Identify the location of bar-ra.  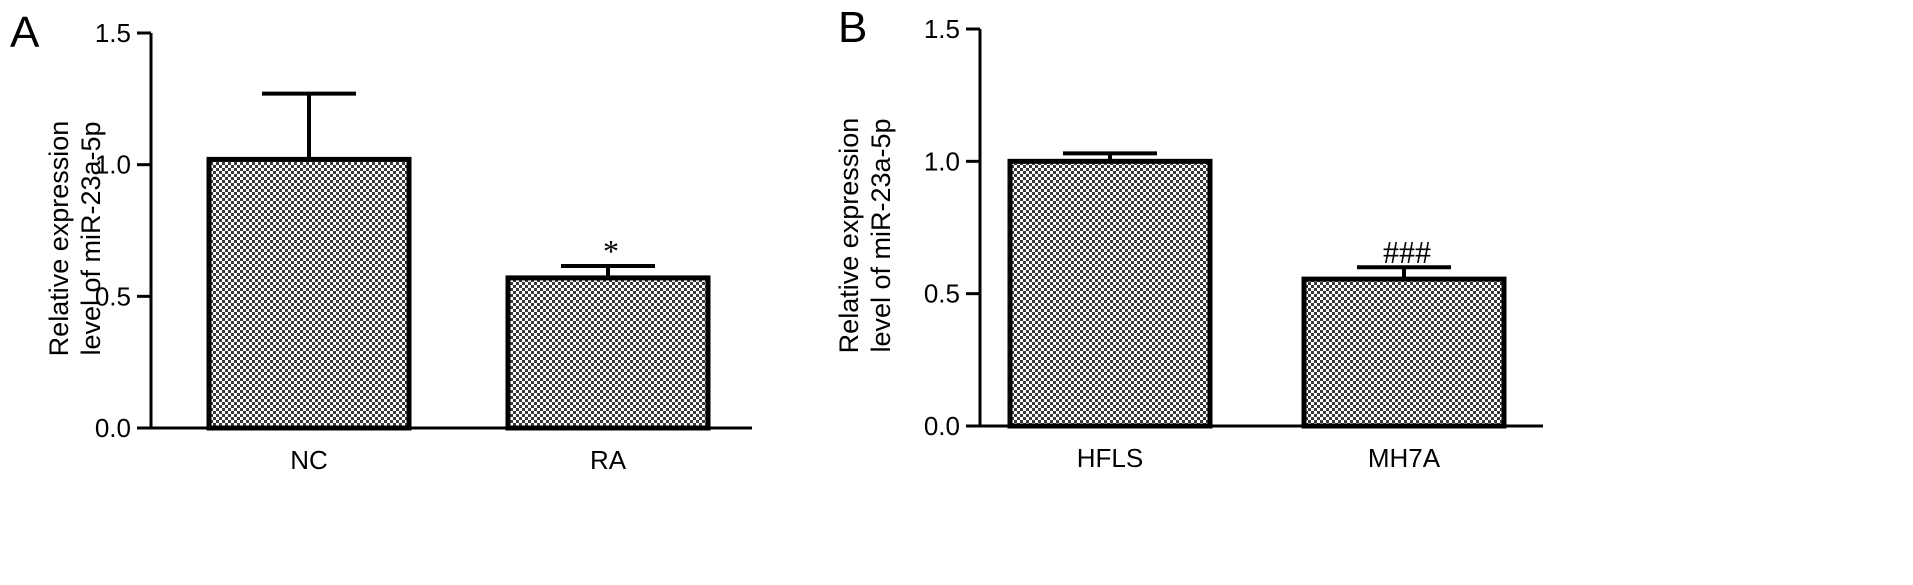
(608, 353).